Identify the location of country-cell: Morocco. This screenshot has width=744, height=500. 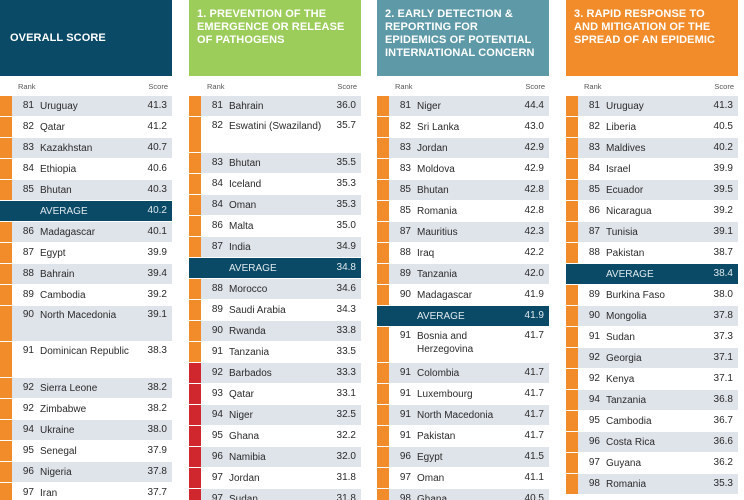
(248, 289).